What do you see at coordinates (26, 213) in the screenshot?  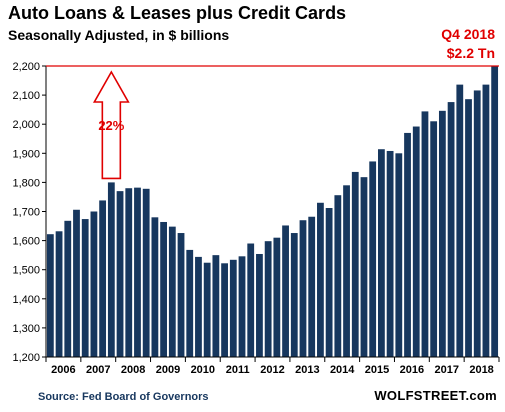 I see `y-tick-label: 1,700` at bounding box center [26, 213].